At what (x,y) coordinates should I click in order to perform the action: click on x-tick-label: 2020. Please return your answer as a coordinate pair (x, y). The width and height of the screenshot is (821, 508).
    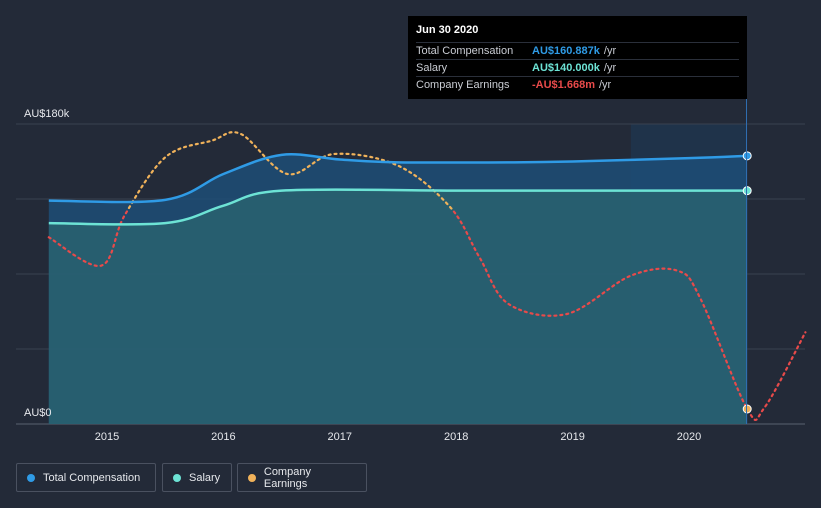
    Looking at the image, I should click on (689, 437).